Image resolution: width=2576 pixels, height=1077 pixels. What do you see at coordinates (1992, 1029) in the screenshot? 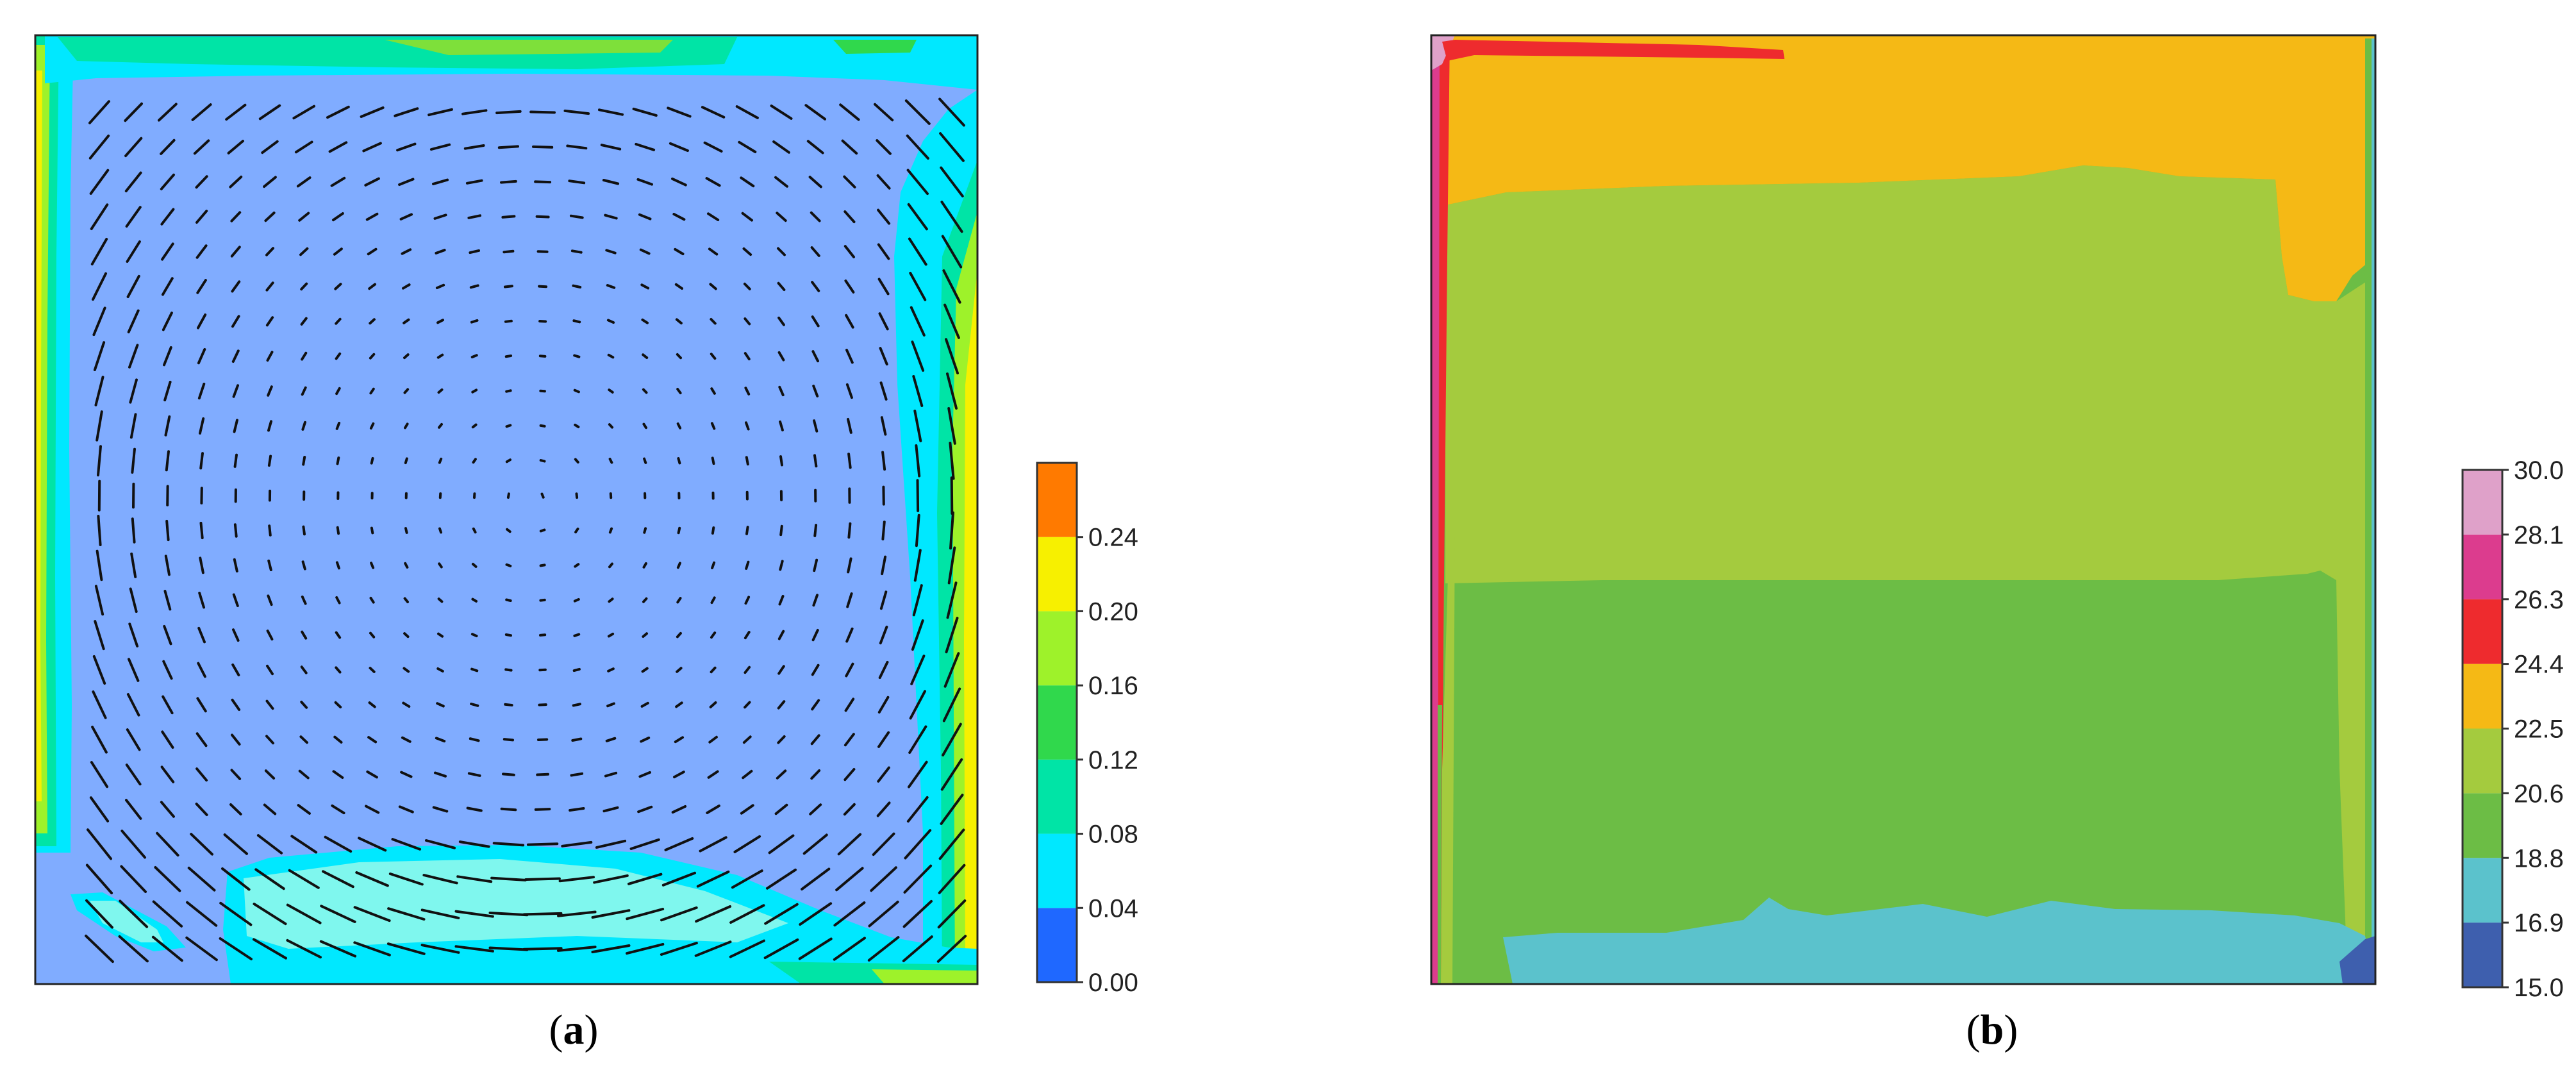
I see `panel-b-caption: (b)` at bounding box center [1992, 1029].